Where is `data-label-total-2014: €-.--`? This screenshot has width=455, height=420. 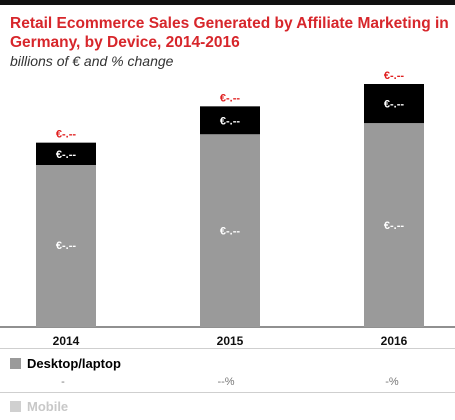 data-label-total-2014: €-.-- is located at coordinates (66, 135).